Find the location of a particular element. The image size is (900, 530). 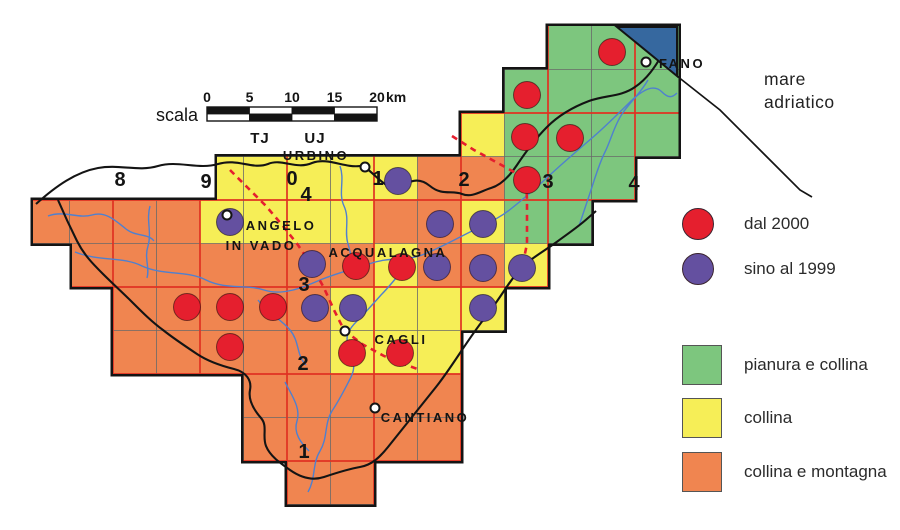

town-label-in-vado: IN VADO is located at coordinates (261, 245).